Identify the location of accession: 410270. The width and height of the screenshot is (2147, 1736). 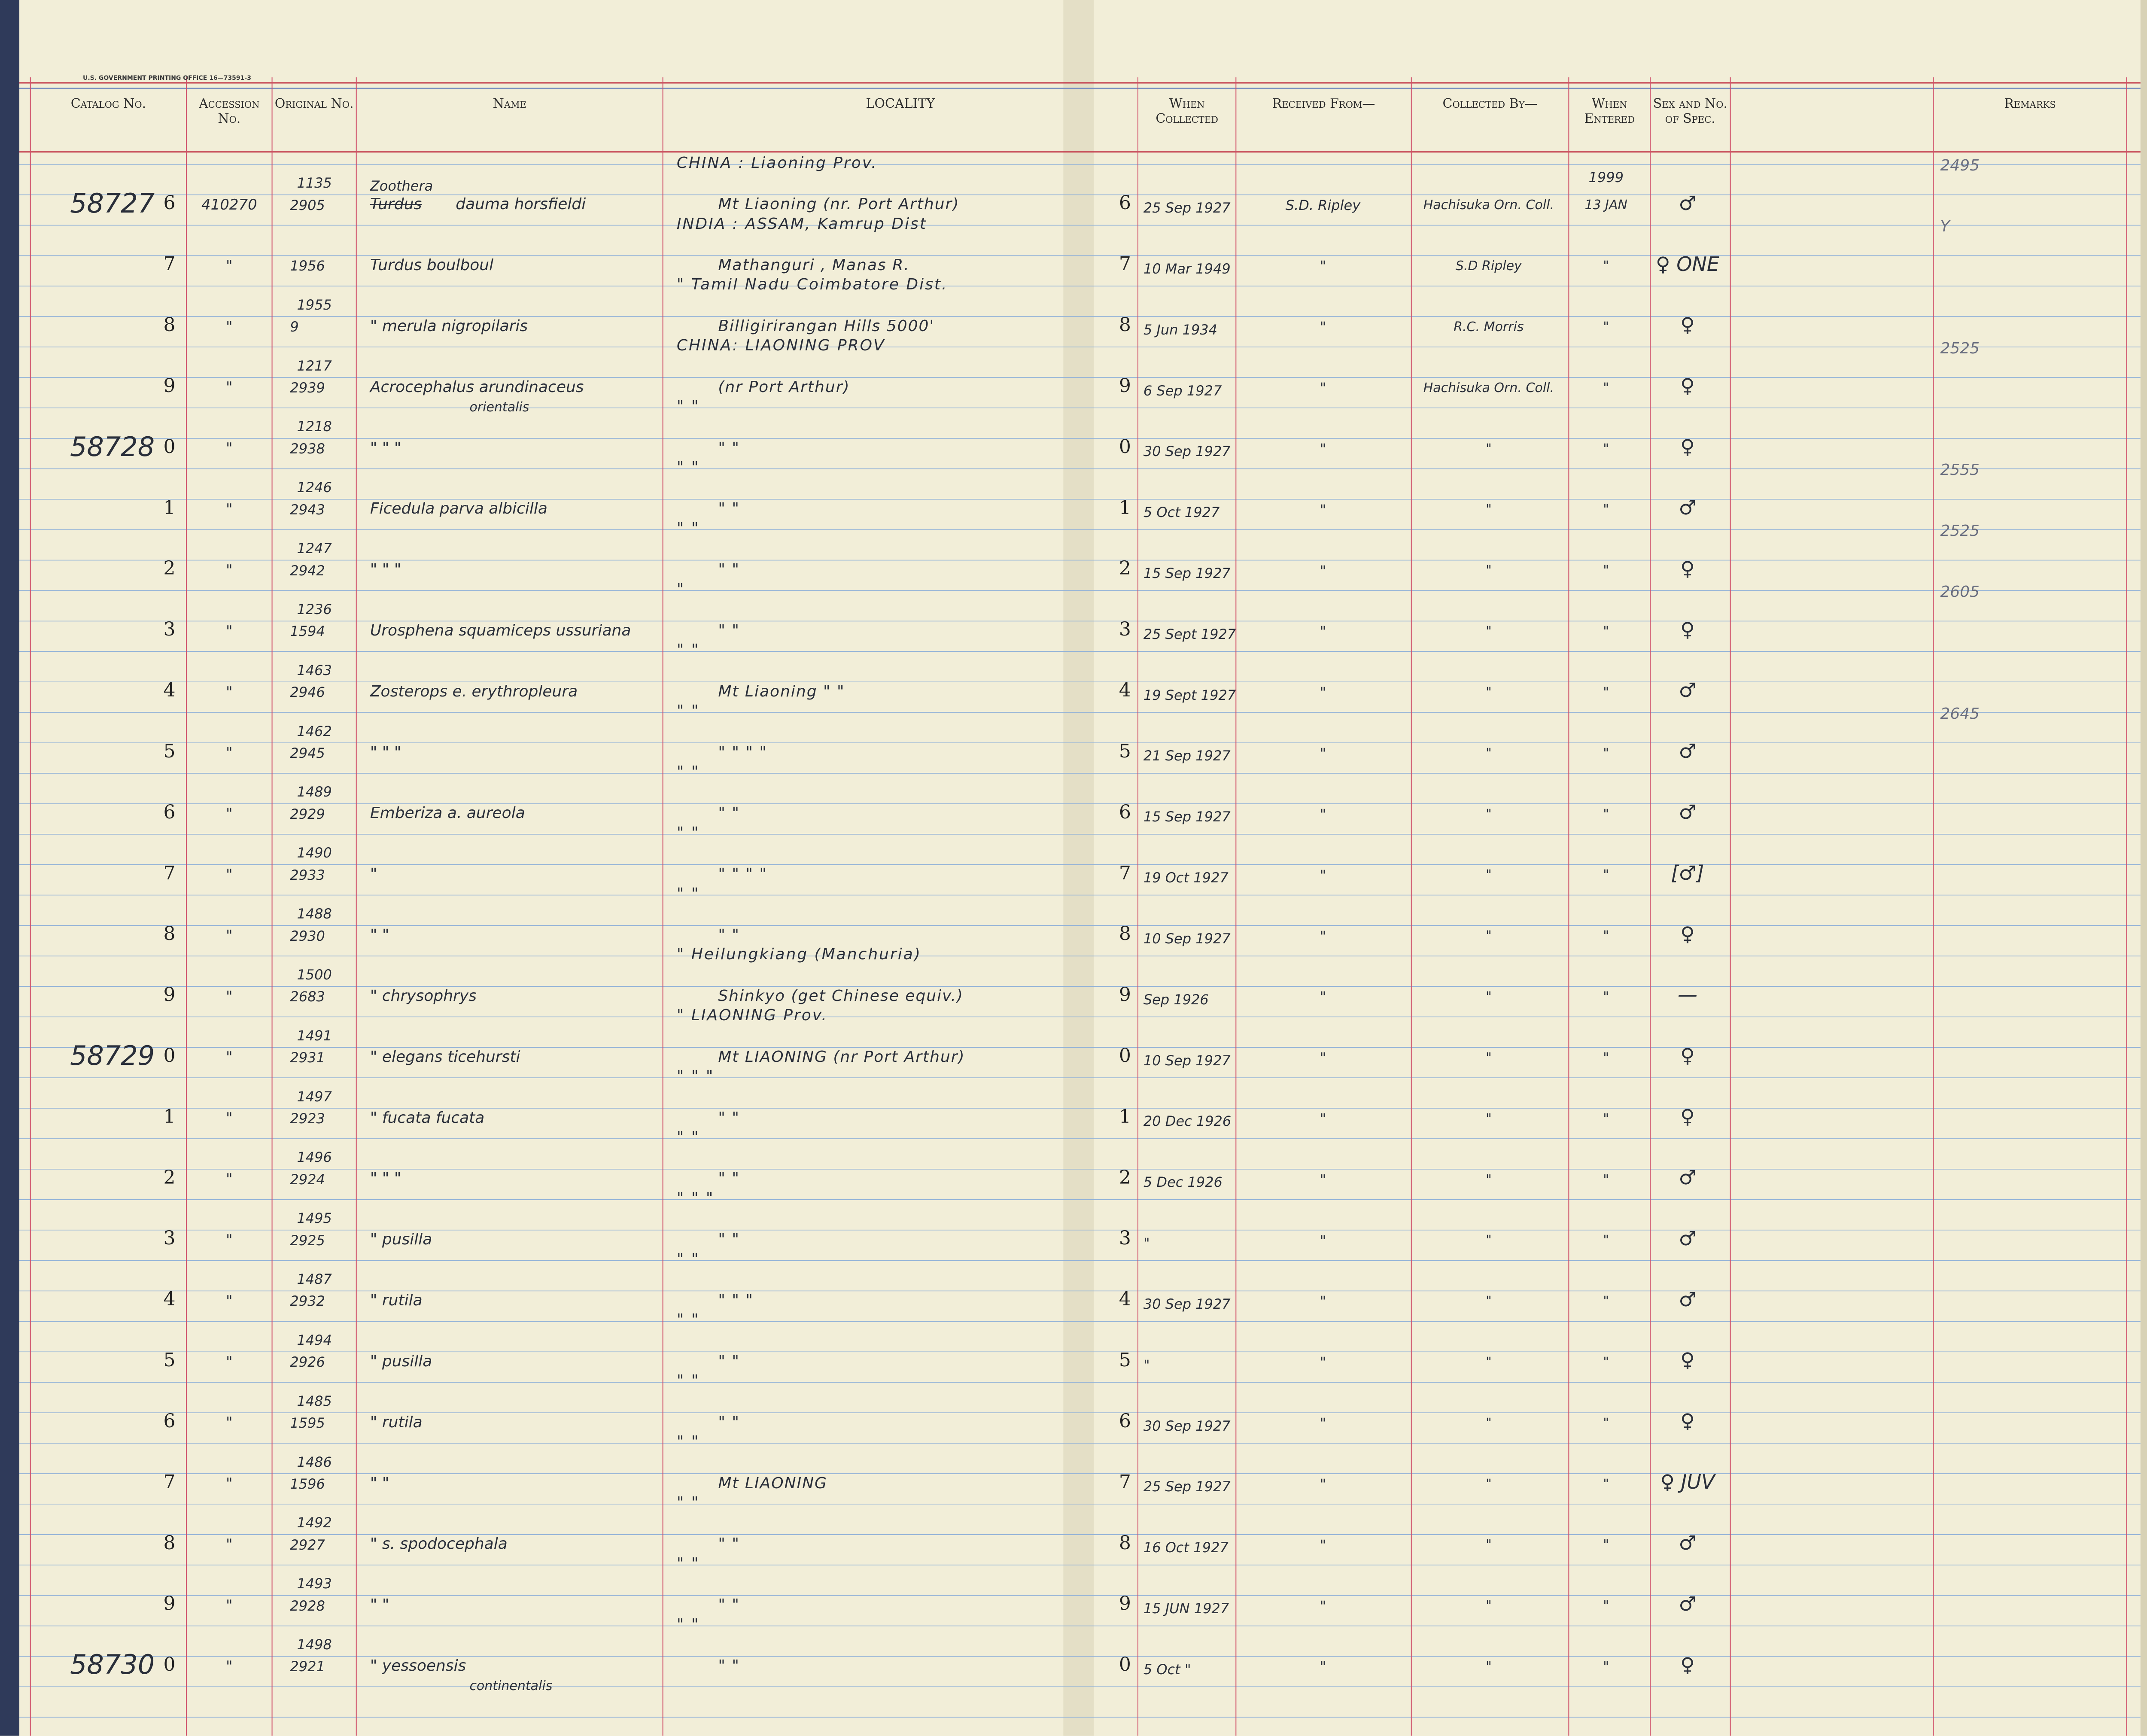
(229, 204).